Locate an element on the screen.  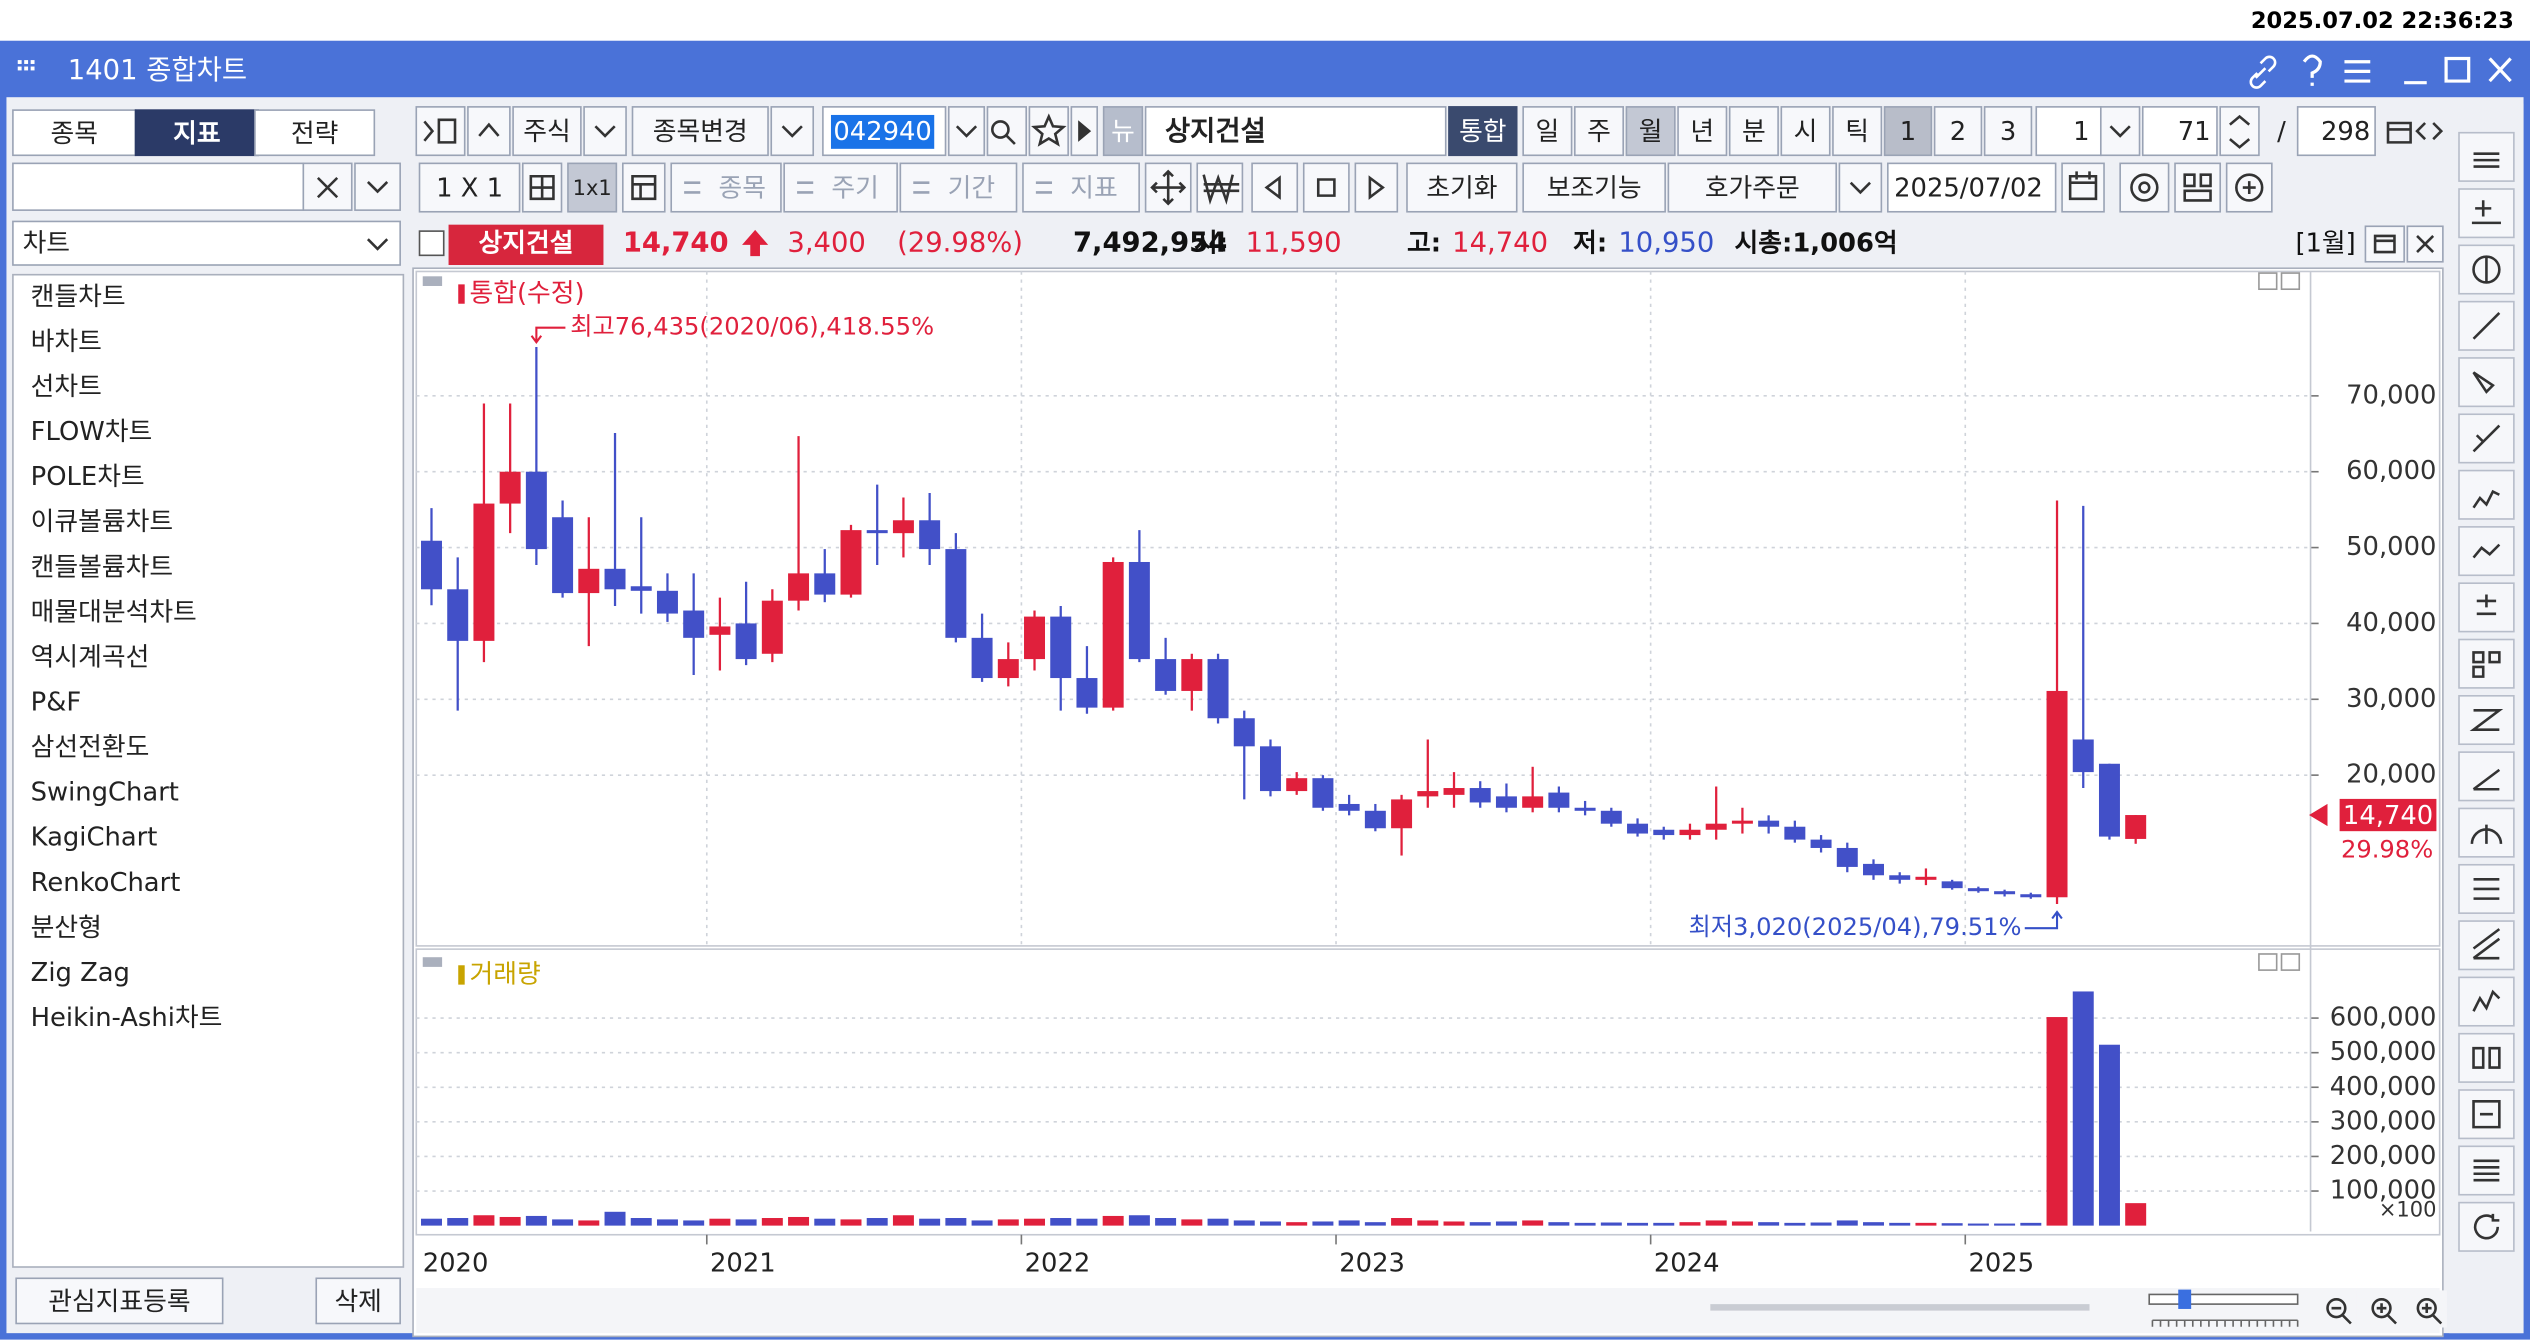
list-item: 분산형 is located at coordinates (66, 928).